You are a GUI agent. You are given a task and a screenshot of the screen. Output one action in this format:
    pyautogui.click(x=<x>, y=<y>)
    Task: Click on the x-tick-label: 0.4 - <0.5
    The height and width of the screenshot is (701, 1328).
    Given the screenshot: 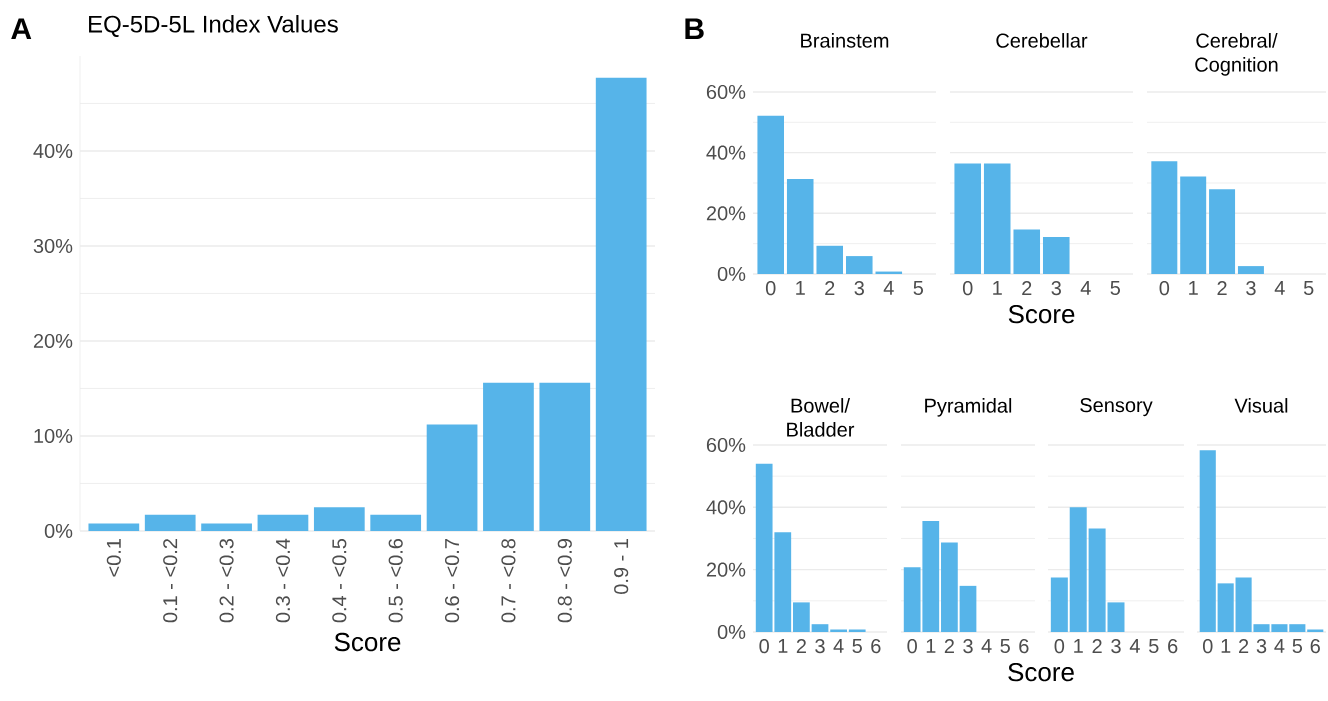 What is the action you would take?
    pyautogui.click(x=339, y=580)
    